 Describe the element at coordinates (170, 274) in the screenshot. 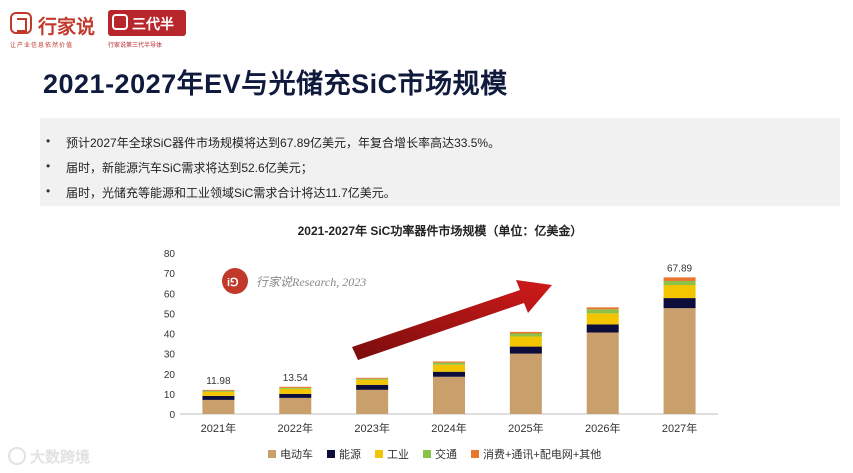

I see `y-tick-label: 70` at that location.